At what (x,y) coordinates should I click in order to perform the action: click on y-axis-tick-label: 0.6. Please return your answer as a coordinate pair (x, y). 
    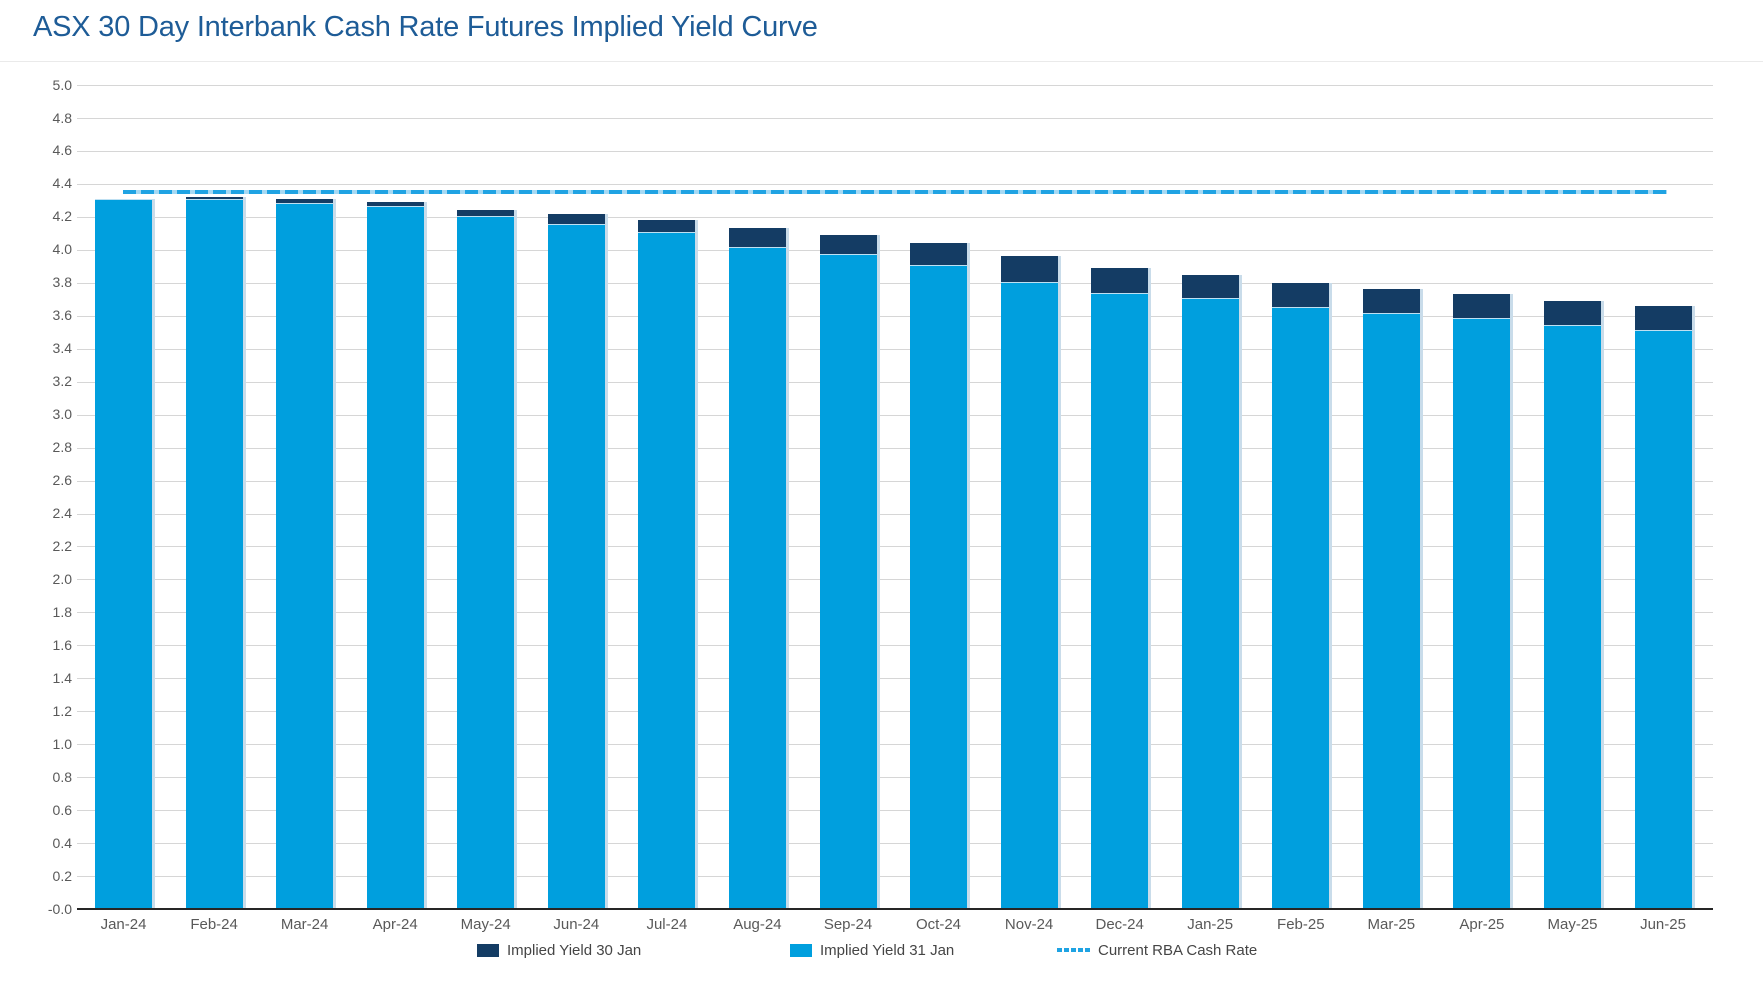
    Looking at the image, I should click on (62, 809).